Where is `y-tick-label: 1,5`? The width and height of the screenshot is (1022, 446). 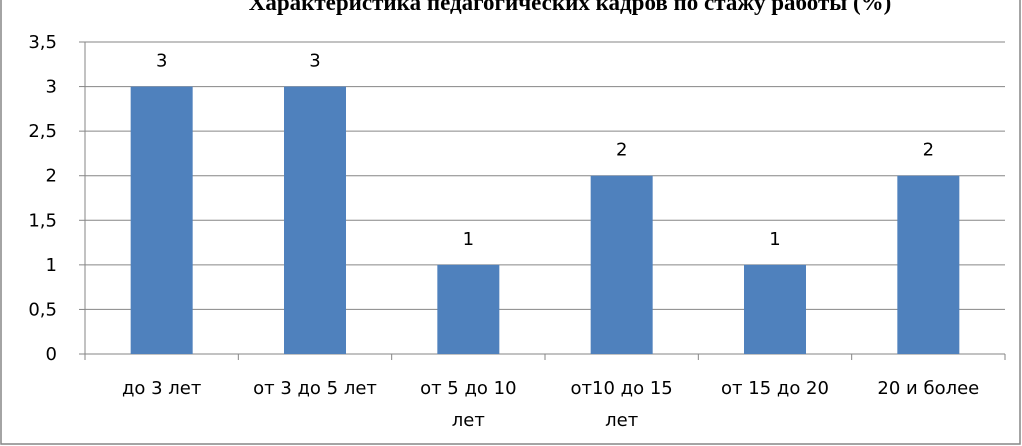 y-tick-label: 1,5 is located at coordinates (42, 220).